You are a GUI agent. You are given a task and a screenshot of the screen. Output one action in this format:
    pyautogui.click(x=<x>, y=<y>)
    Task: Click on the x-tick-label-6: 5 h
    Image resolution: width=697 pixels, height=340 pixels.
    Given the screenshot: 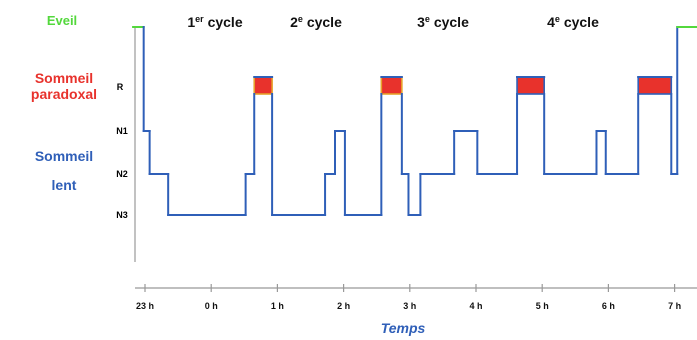 What is the action you would take?
    pyautogui.click(x=542, y=306)
    